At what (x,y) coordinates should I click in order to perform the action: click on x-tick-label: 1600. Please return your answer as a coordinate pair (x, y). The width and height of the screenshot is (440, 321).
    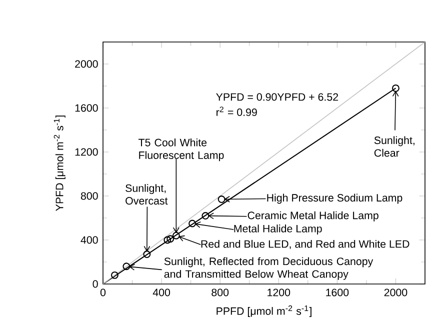
    Looking at the image, I should click on (337, 292).